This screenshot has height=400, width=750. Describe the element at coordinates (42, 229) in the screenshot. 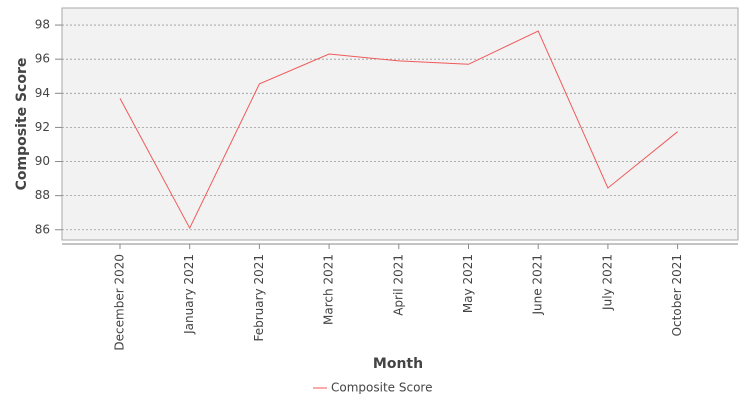

I see `y-tick-label: 86` at that location.